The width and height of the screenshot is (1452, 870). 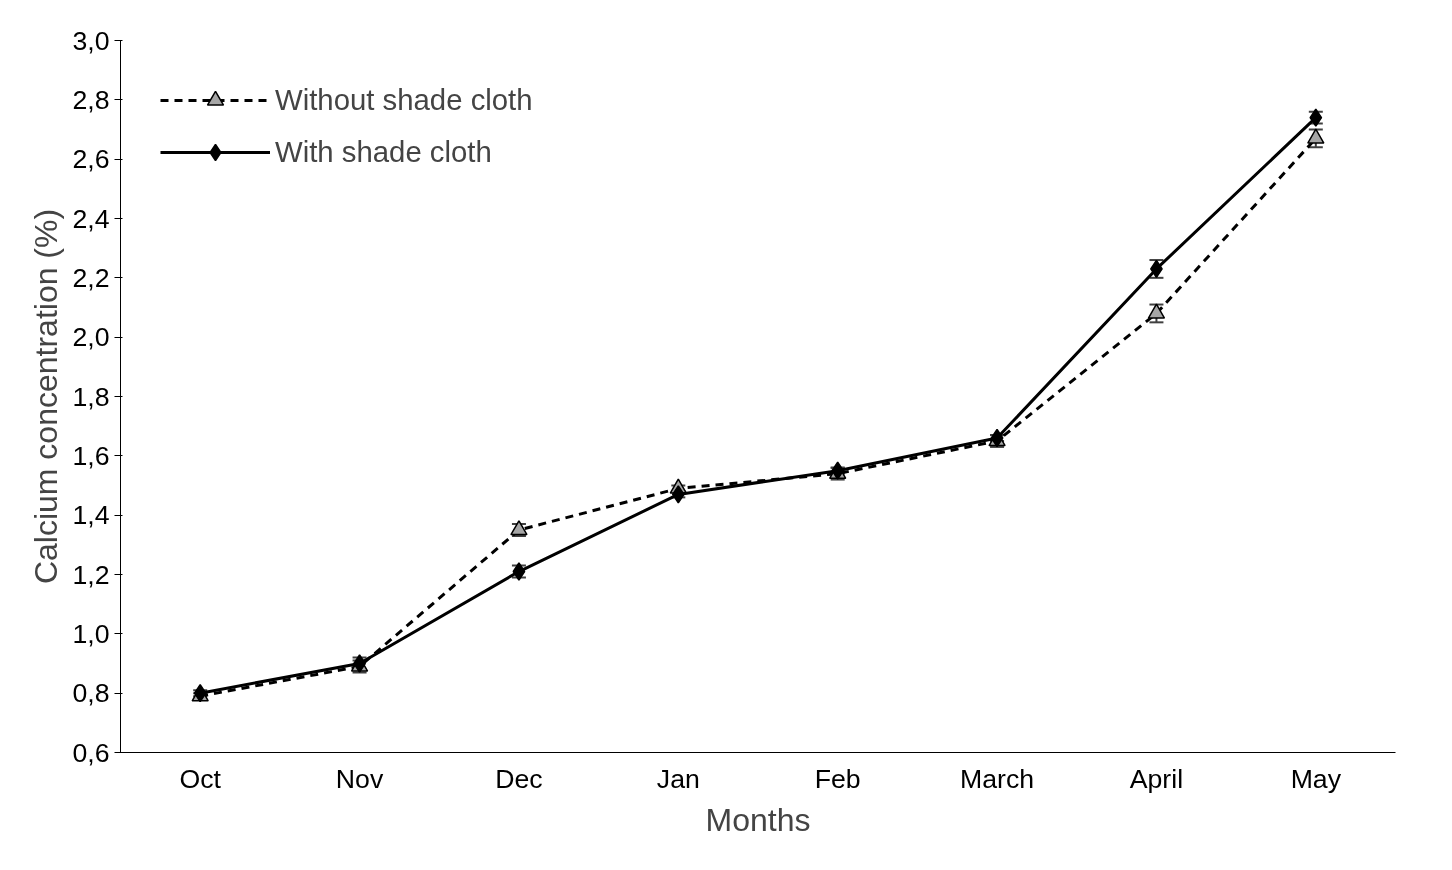 I want to click on x-tick-label: Jan, so click(x=678, y=778).